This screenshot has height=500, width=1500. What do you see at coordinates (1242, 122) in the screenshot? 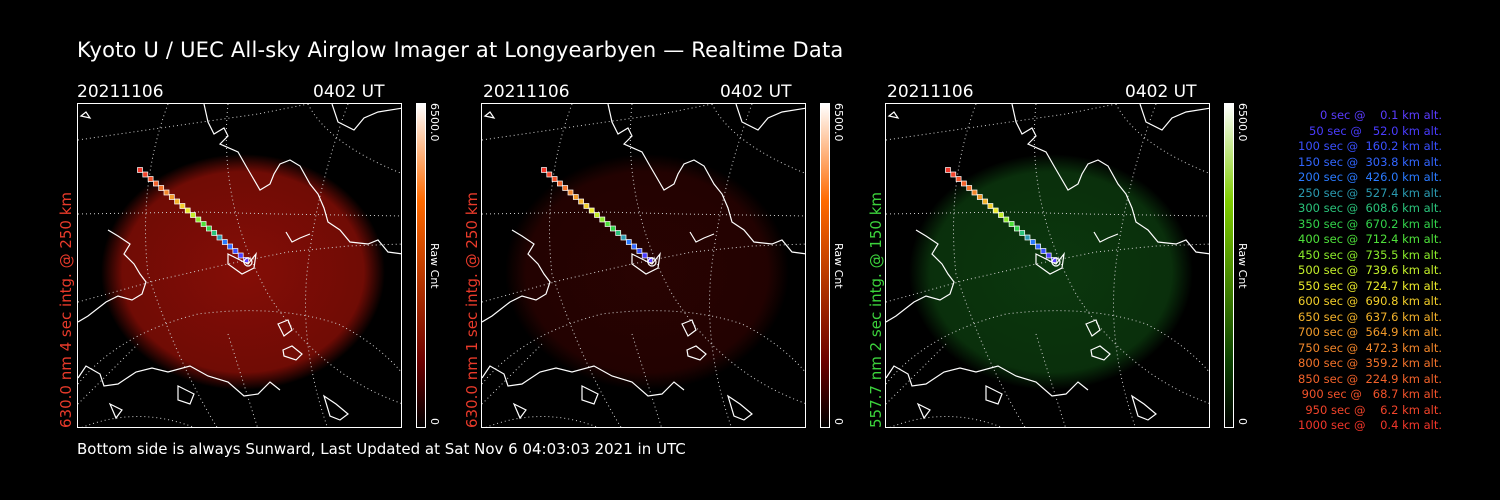
I see `panel3-cbar-max: 6500.0` at bounding box center [1242, 122].